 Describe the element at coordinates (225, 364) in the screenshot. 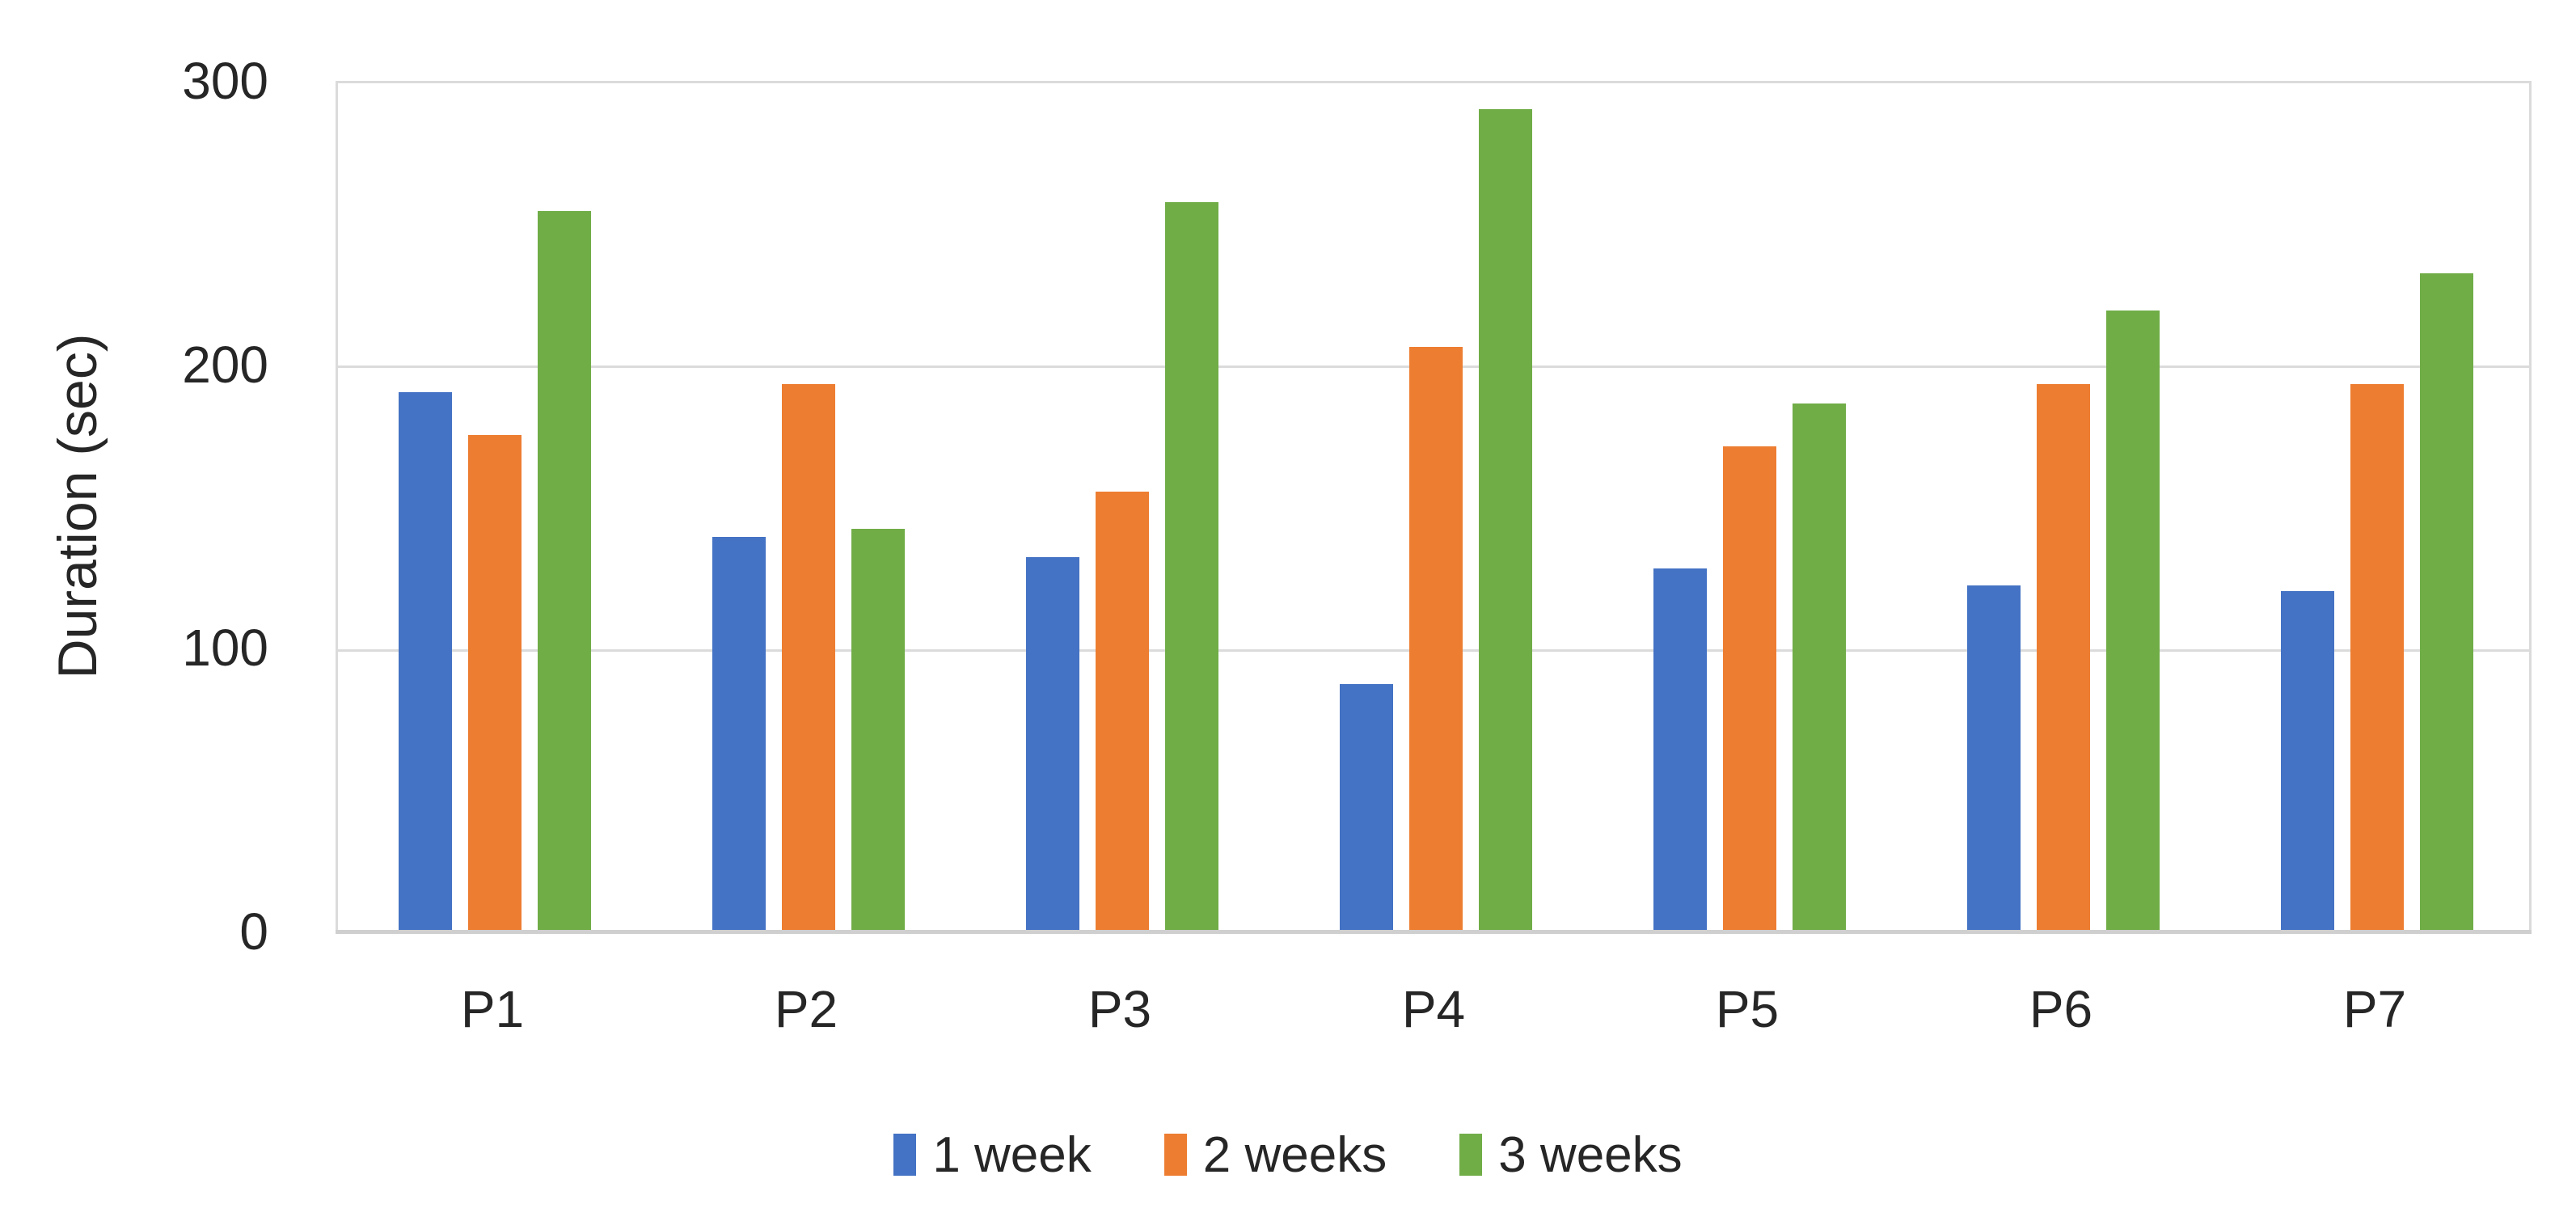

I see `y-tick-label: 200` at that location.